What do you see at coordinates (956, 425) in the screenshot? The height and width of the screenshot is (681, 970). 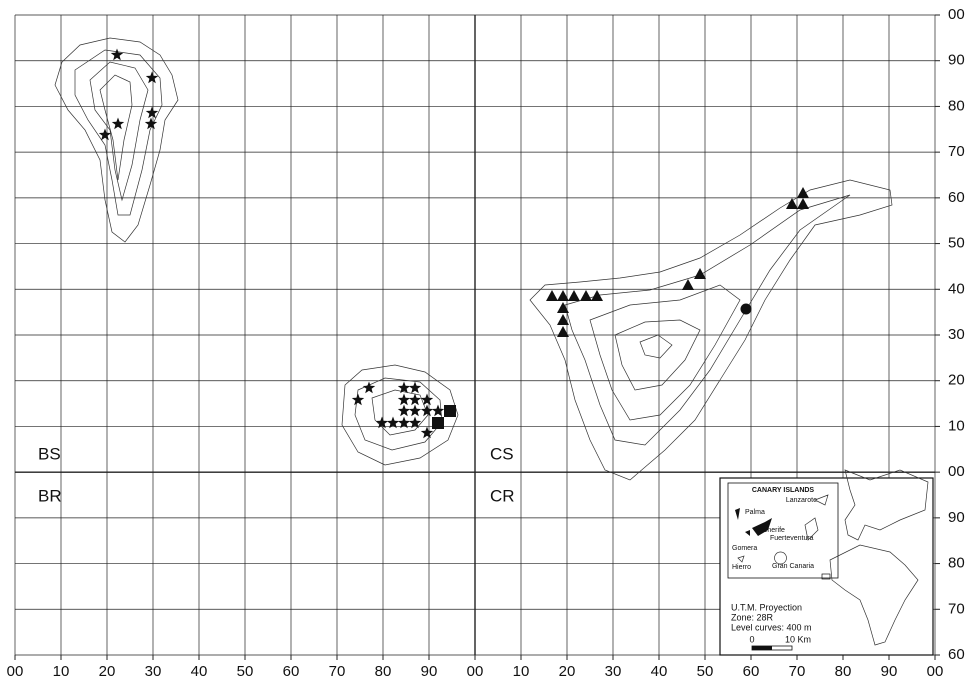 I see `y-tick-label: 10` at bounding box center [956, 425].